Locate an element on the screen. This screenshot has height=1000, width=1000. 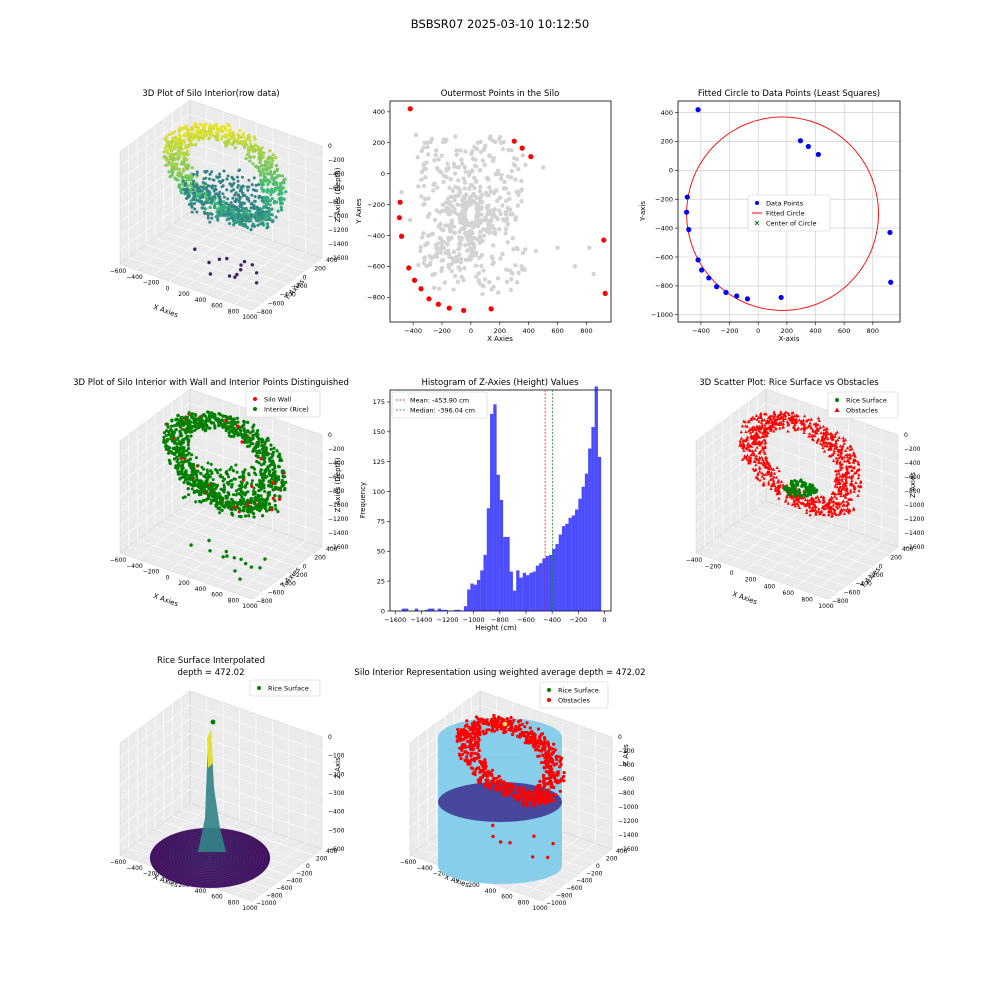
obst3d-rice-point is located at coordinates (804, 483).